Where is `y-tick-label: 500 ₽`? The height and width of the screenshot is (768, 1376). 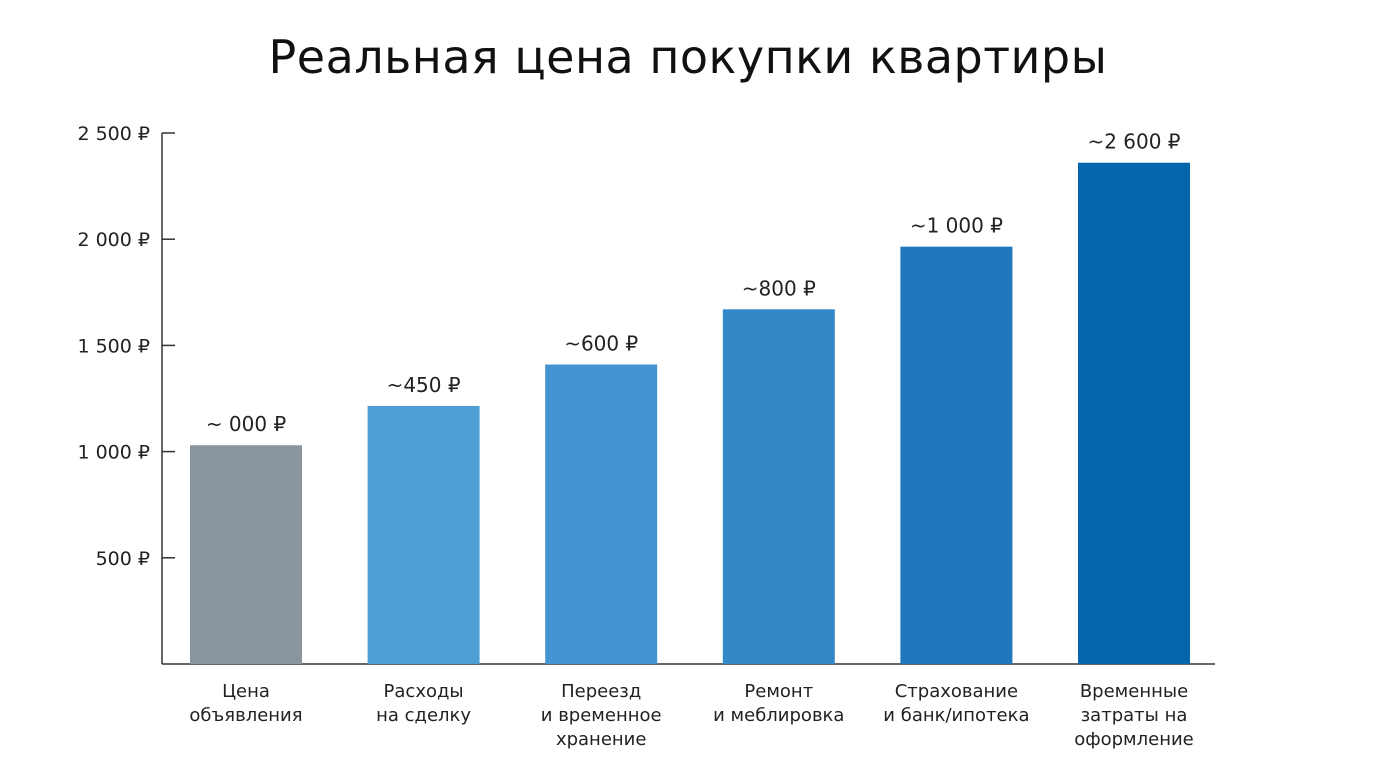
y-tick-label: 500 ₽ is located at coordinates (123, 559).